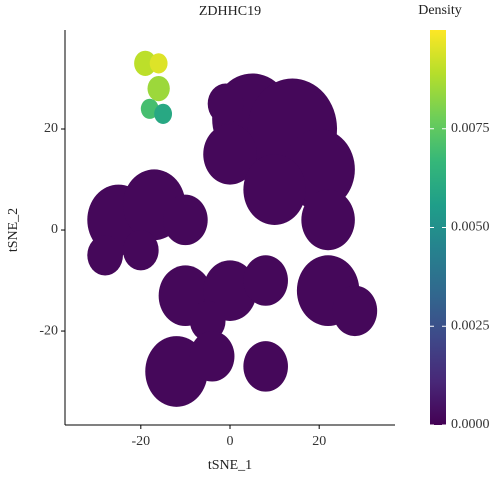 The image size is (500, 481). Describe the element at coordinates (470, 325) in the screenshot. I see `colorbar-tick-label: 0.0025` at that location.